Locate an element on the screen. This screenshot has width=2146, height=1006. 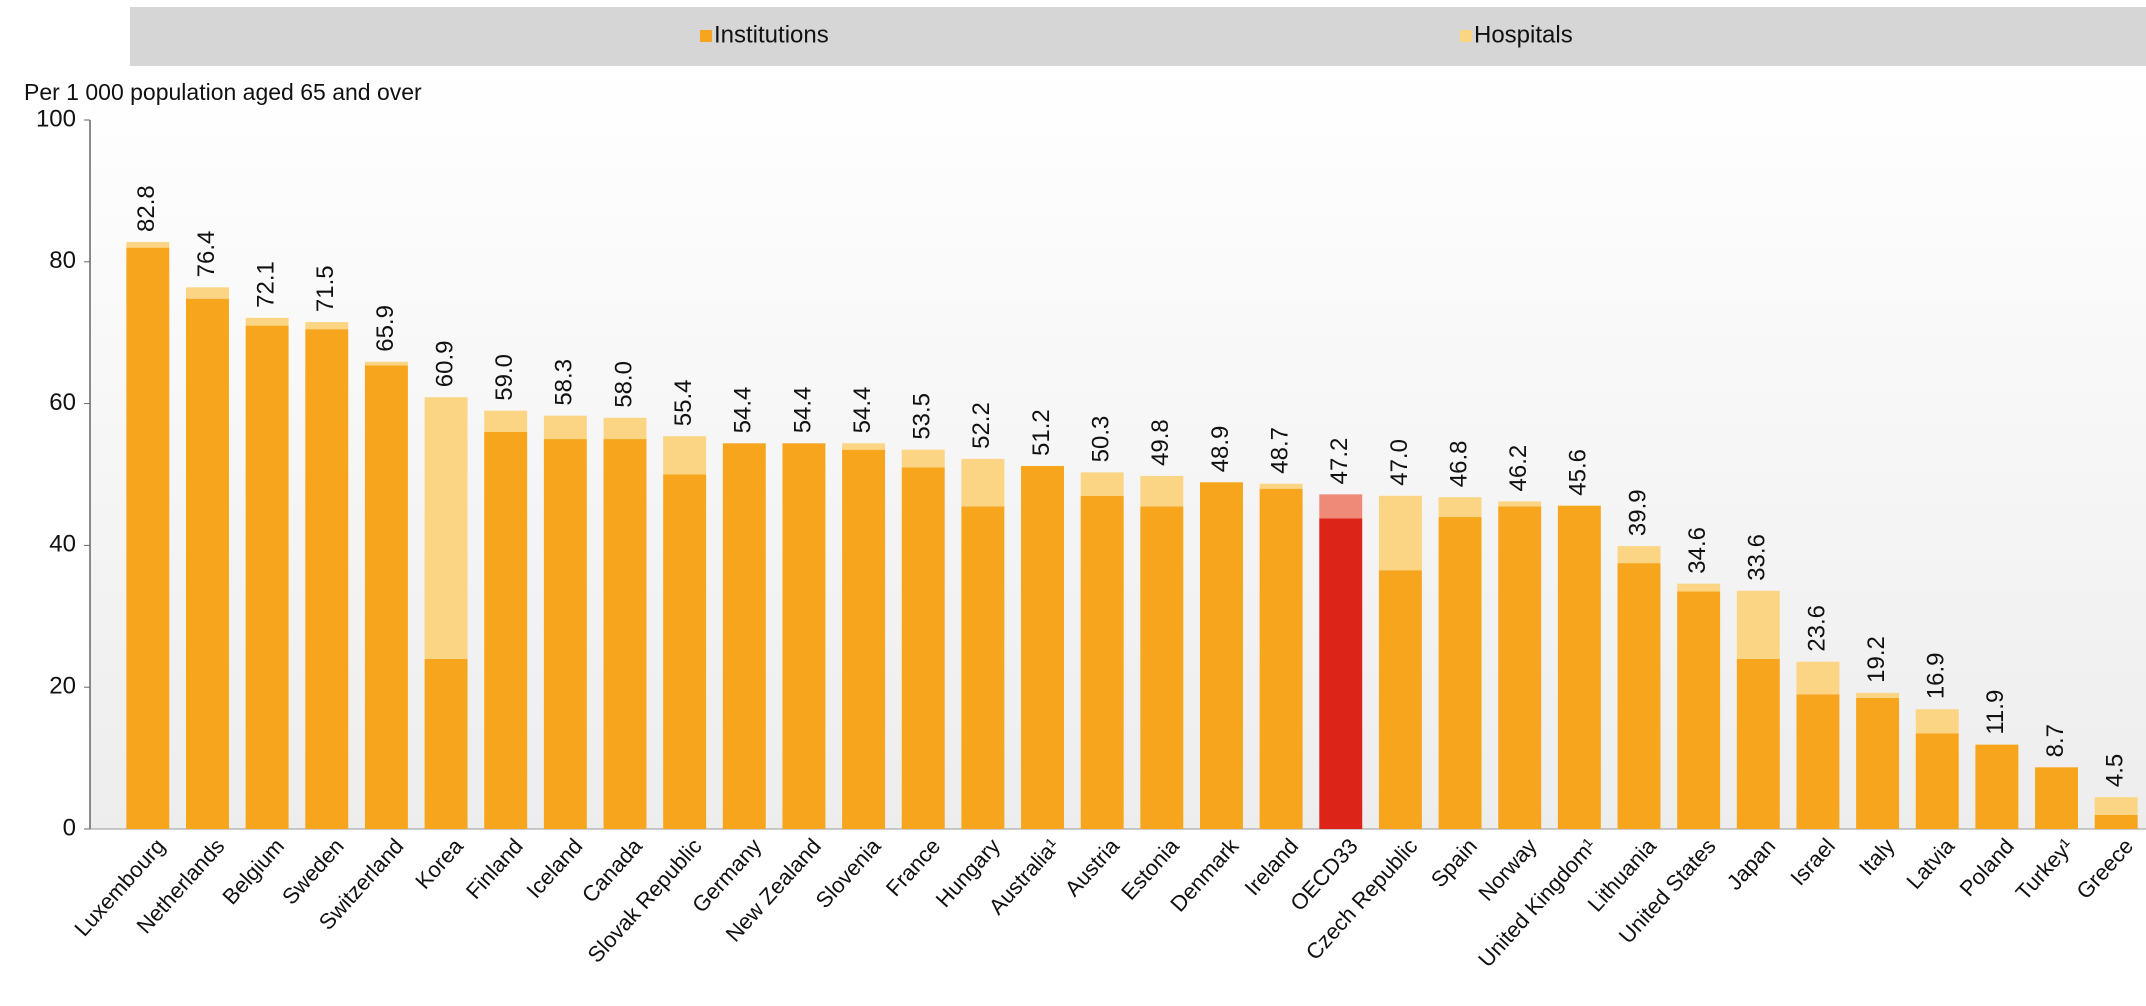
x-tick-label: Israel is located at coordinates (1812, 862).